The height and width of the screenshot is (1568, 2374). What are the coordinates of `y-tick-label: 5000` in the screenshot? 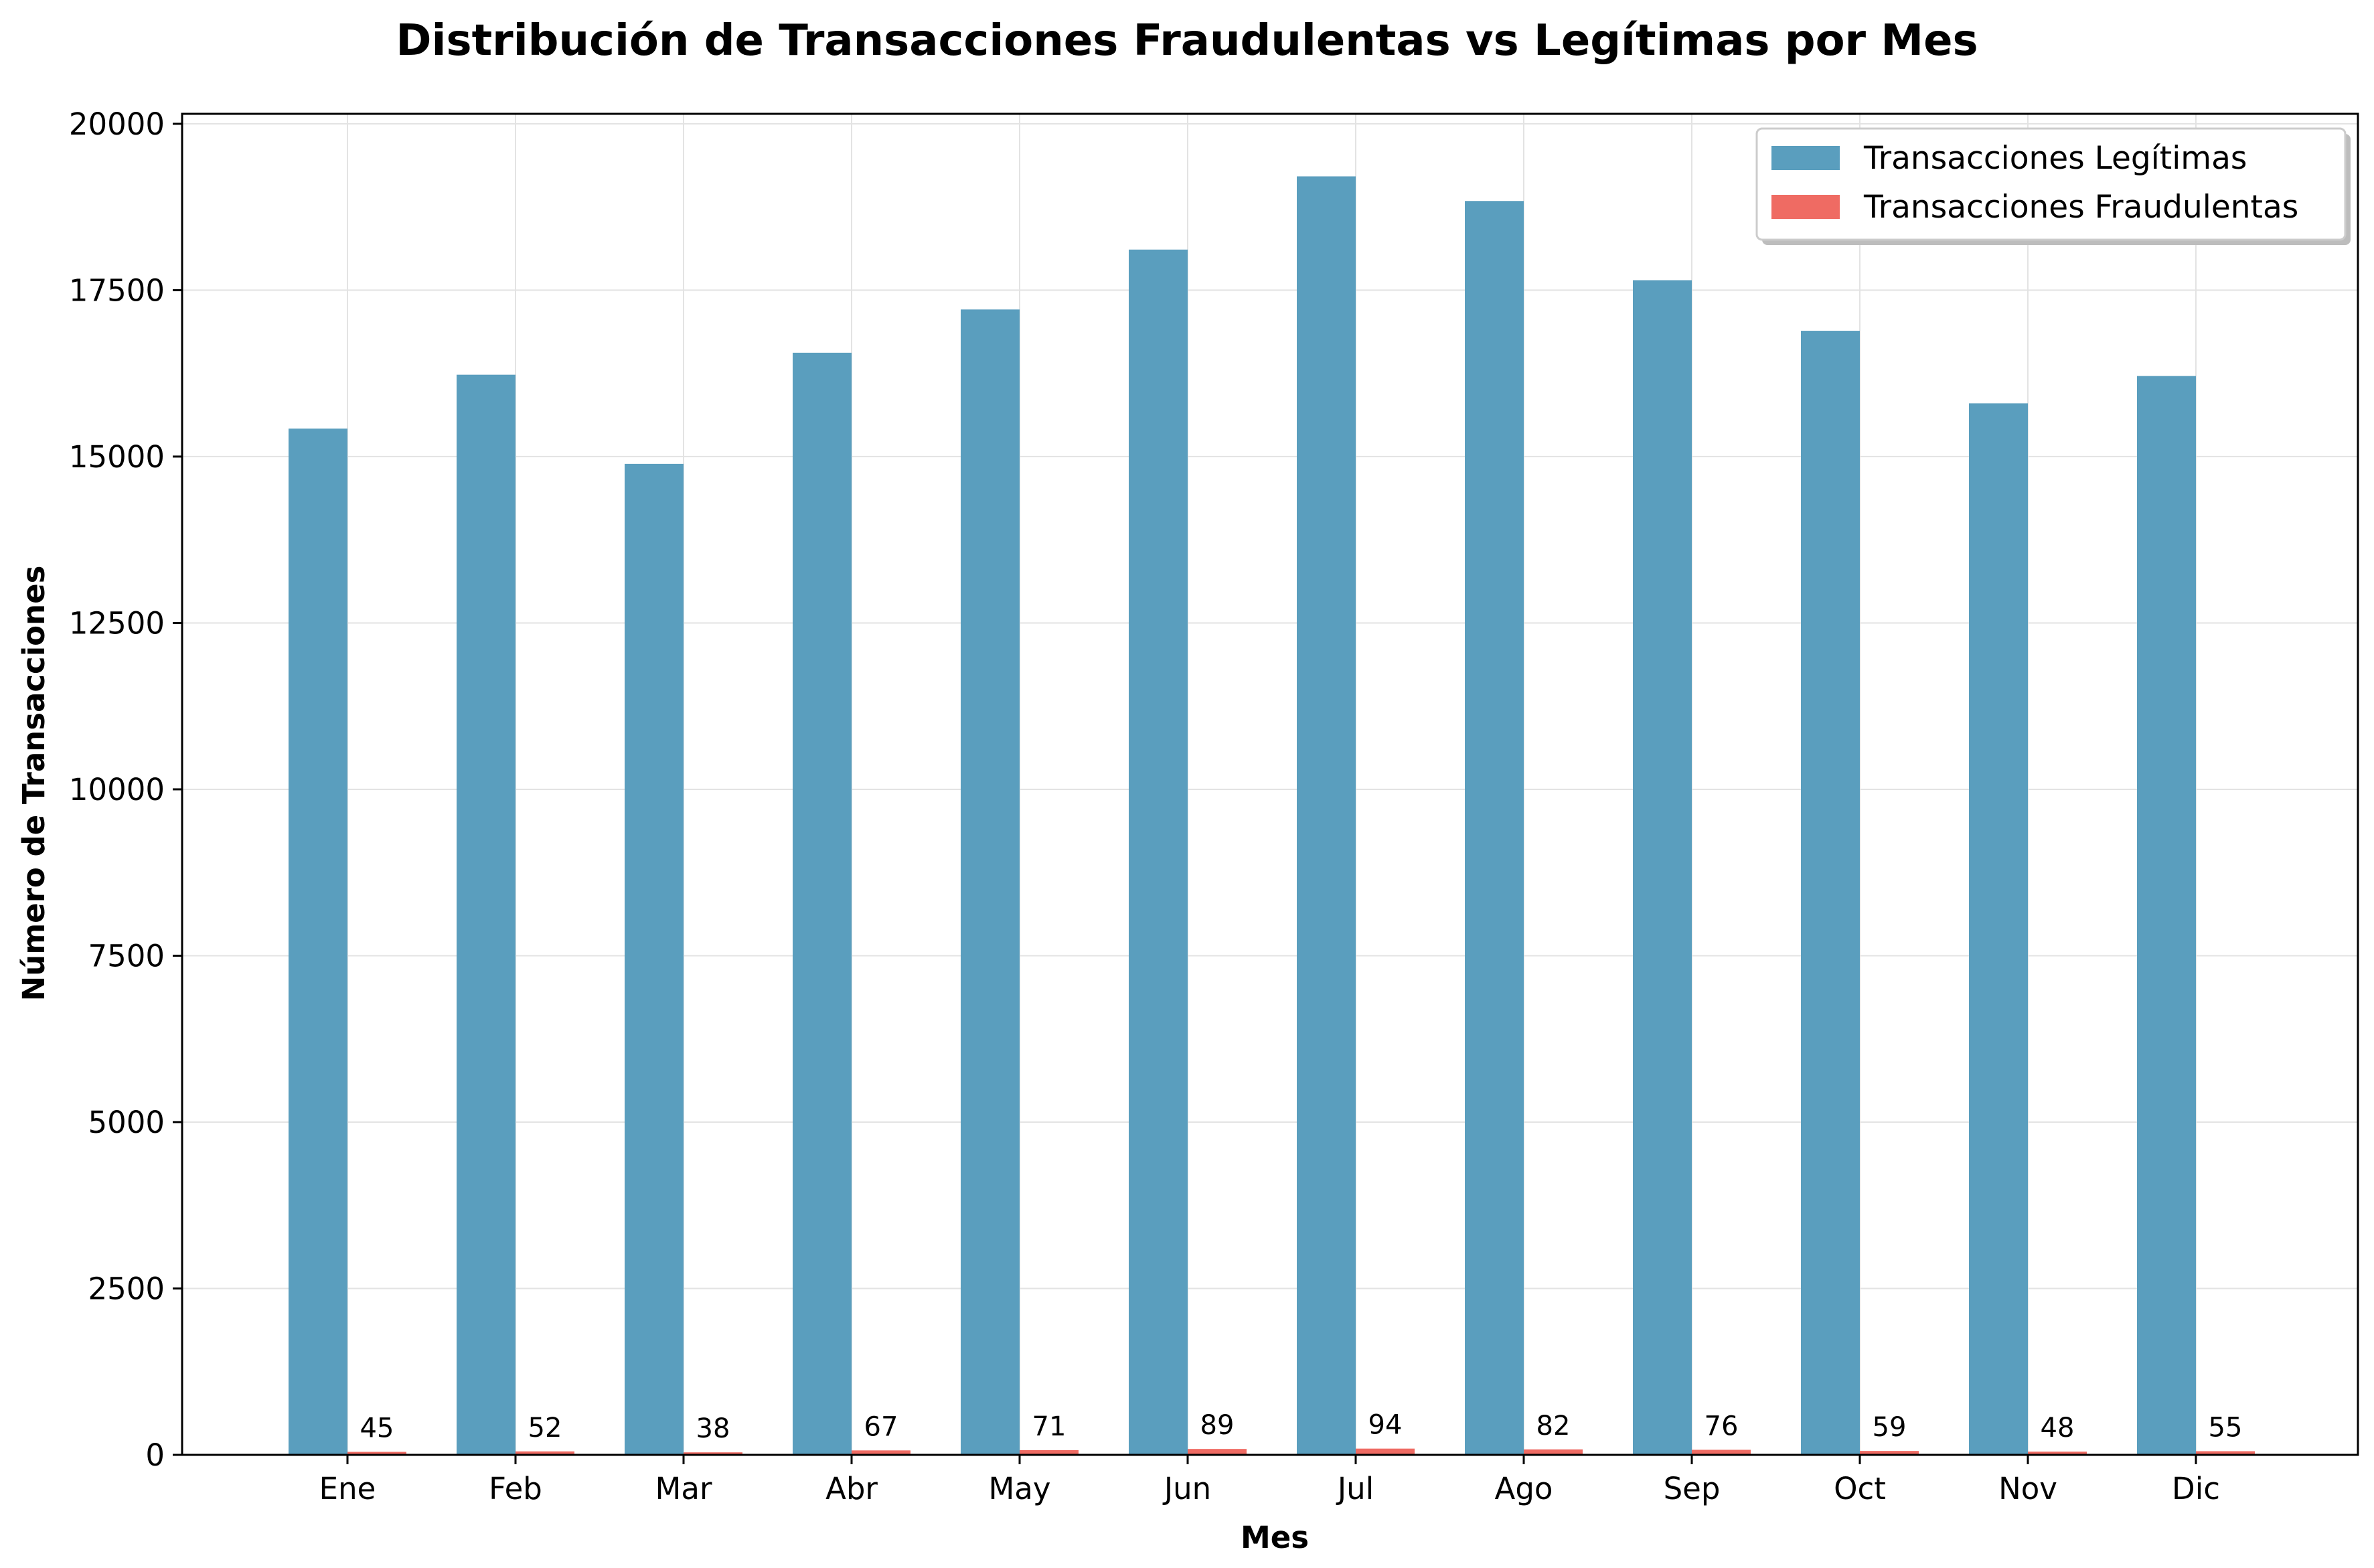 It's located at (126, 1122).